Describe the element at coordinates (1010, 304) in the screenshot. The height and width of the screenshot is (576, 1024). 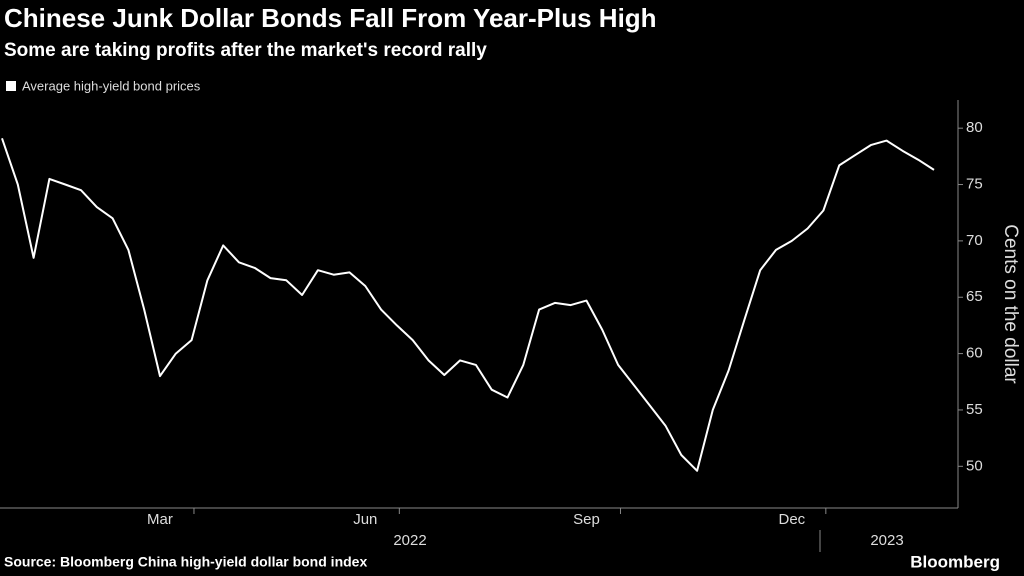
I see `y-axis-title: Cents on the dollar` at that location.